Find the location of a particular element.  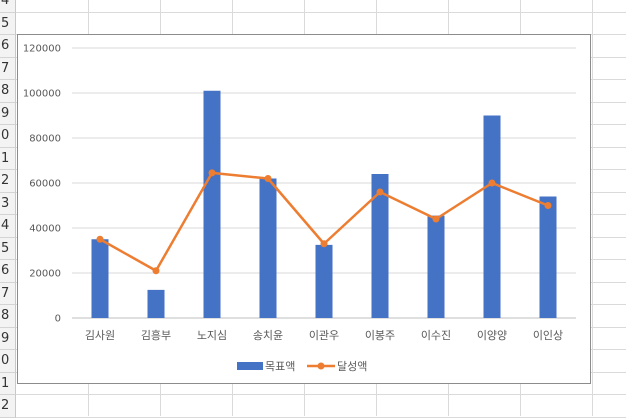

y-tick-label: 100000 is located at coordinates (42, 94).